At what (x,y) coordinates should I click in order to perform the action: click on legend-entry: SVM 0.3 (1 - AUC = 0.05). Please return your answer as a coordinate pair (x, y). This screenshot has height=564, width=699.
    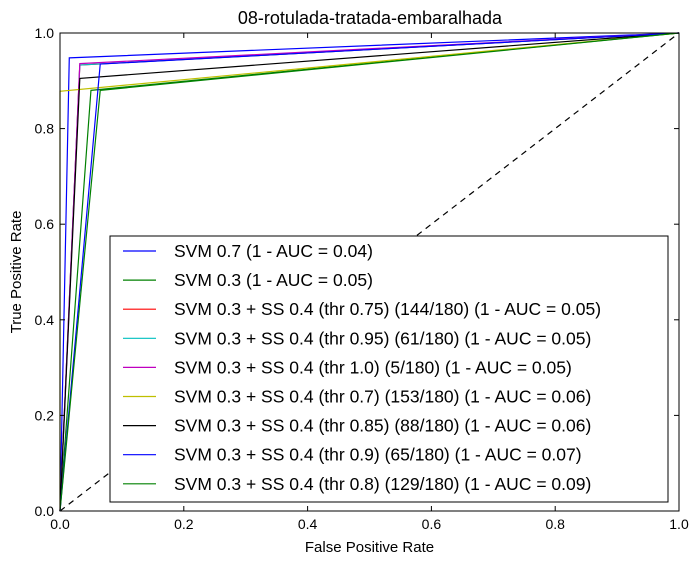
    Looking at the image, I should click on (248, 280).